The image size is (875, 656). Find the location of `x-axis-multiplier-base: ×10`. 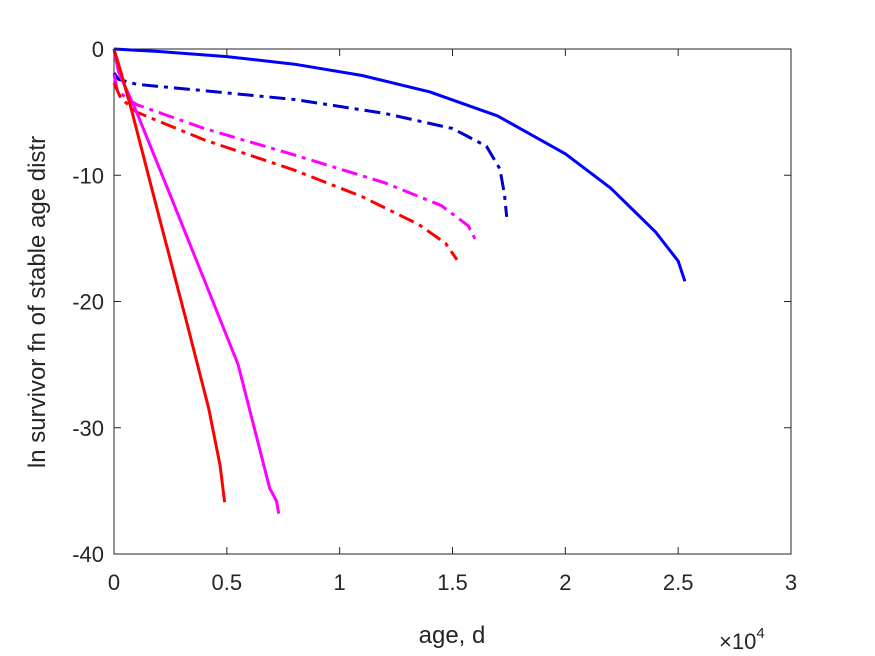

x-axis-multiplier-base: ×10 is located at coordinates (737, 641).